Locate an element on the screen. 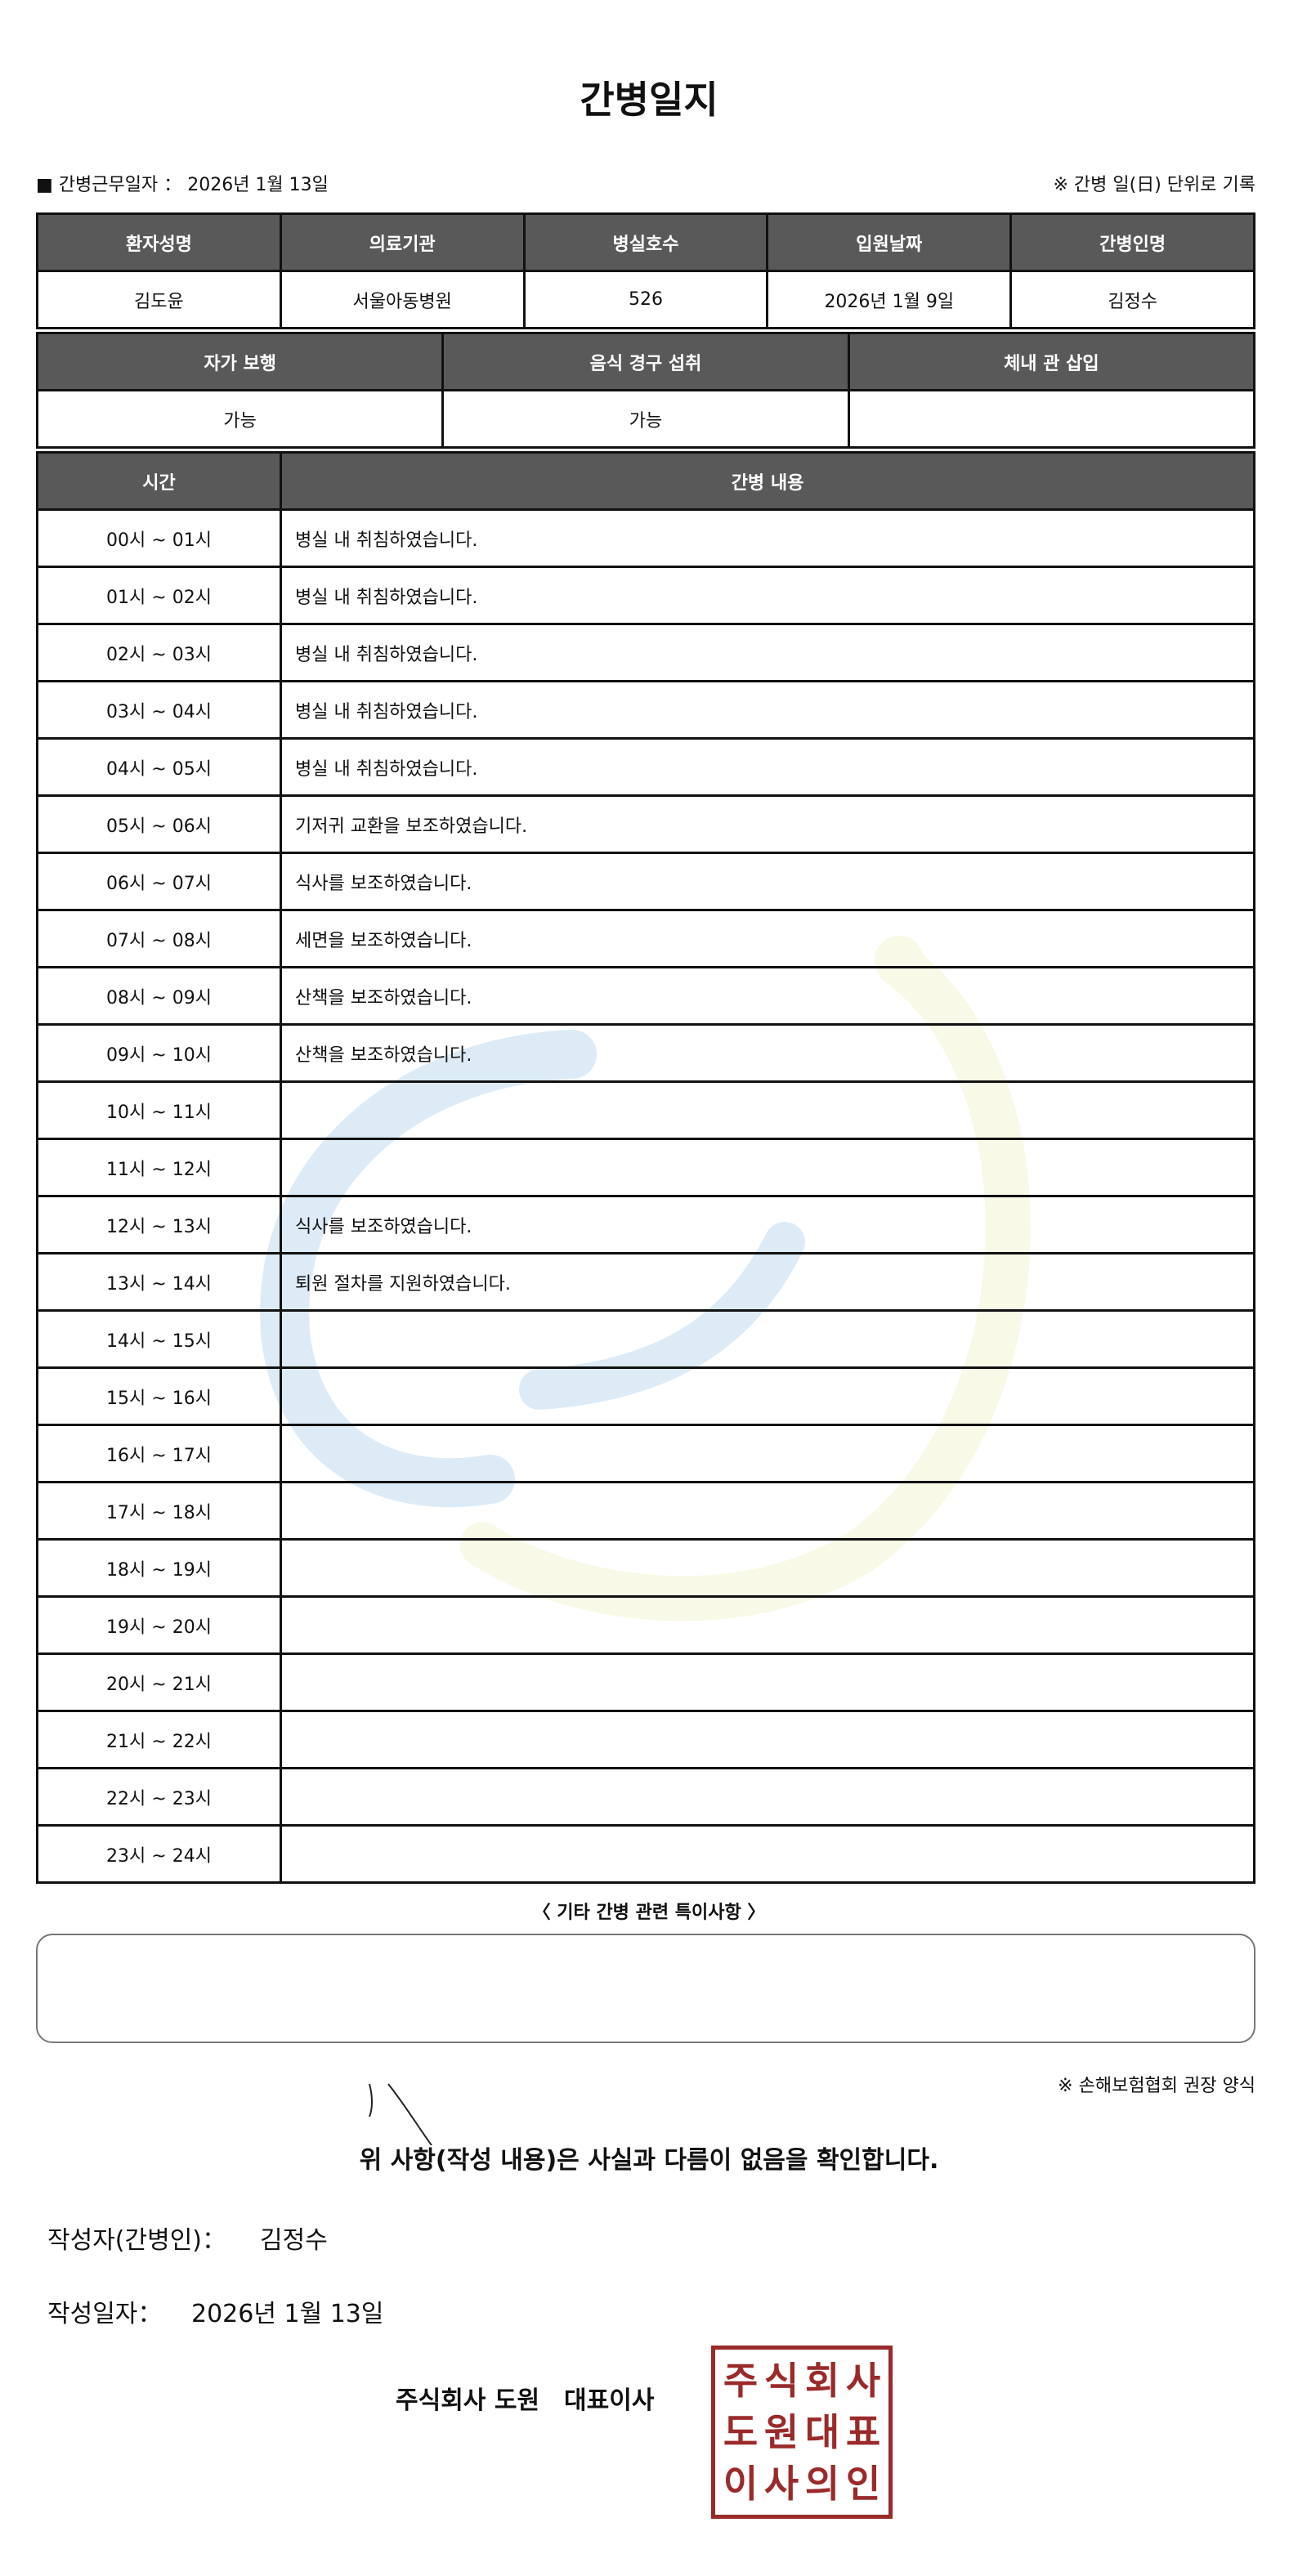  time-cell: 19시 ~ 20시 is located at coordinates (159, 1625).